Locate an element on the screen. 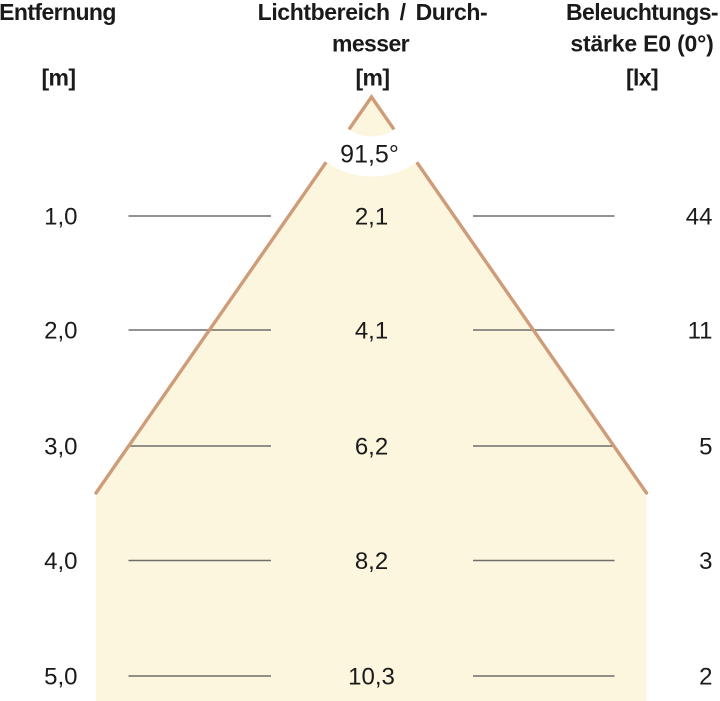  svg-text: 2,0 is located at coordinates (60, 330).